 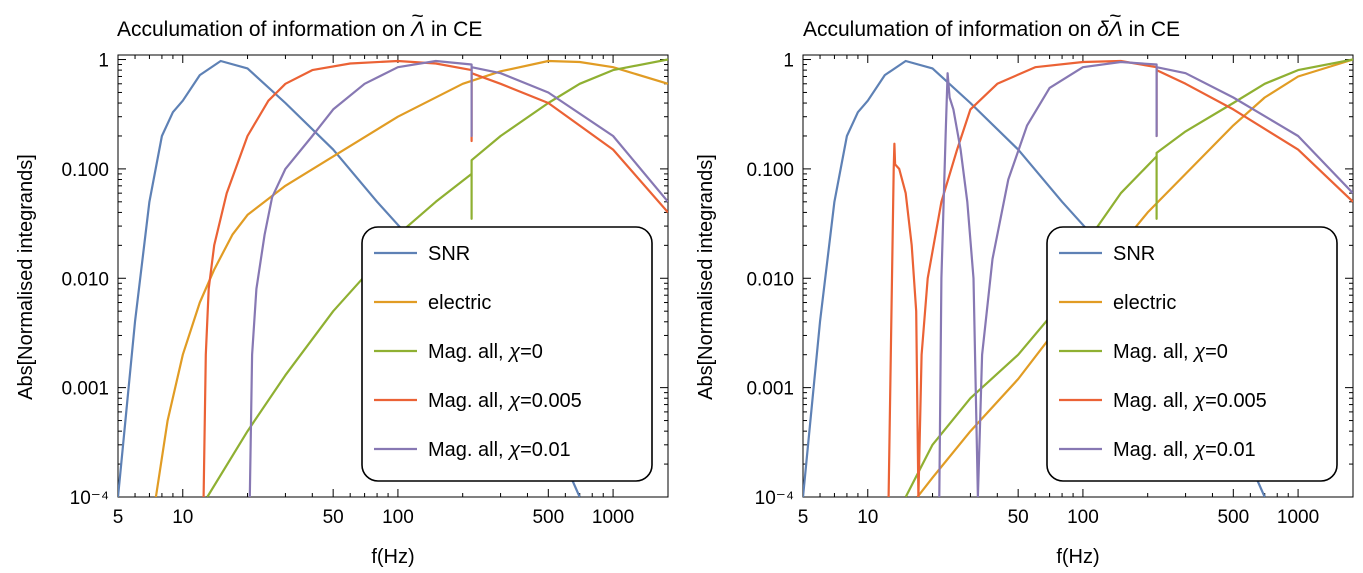 I want to click on chart-left-ytick-label: 0.001, so click(x=85, y=389).